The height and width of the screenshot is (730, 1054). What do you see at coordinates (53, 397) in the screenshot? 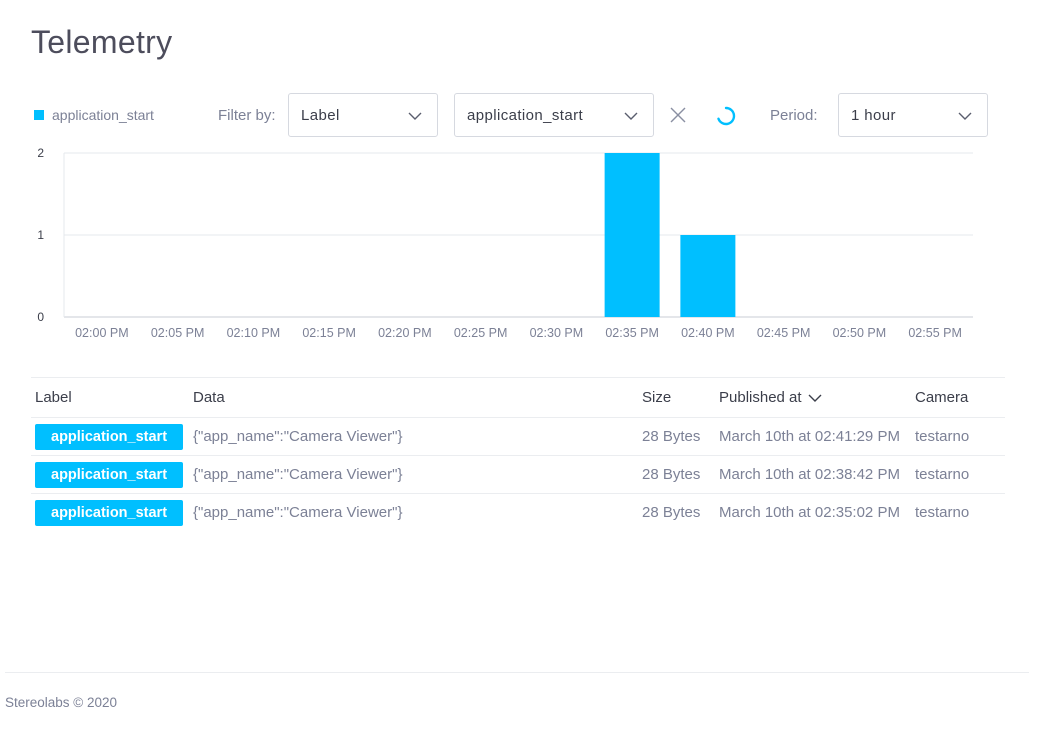
I see `column-header-label: Label` at bounding box center [53, 397].